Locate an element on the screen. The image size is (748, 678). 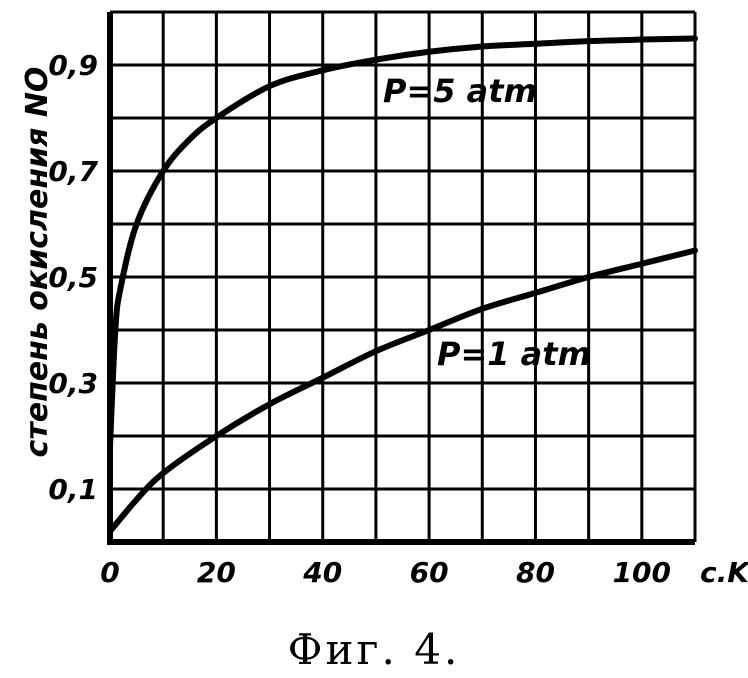
x-tick-label: 40 is located at coordinates (322, 572).